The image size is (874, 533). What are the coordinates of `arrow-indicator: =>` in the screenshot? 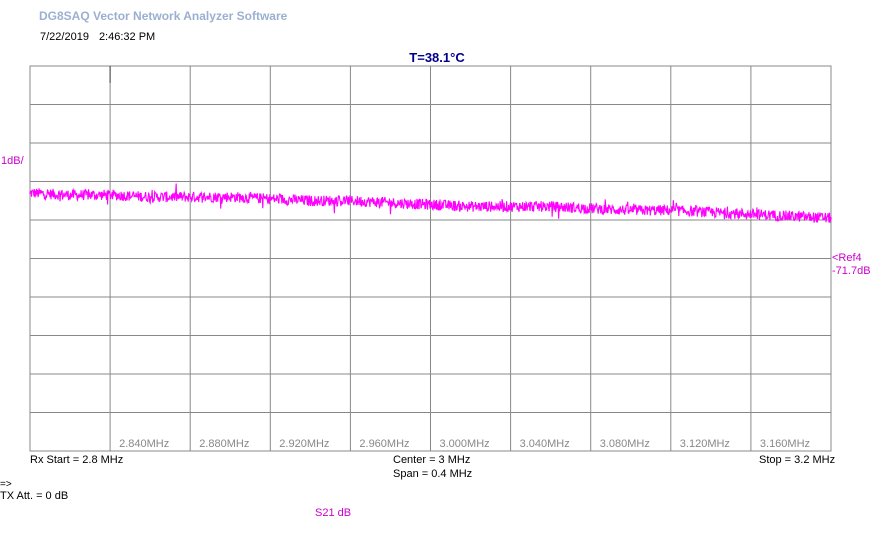 It's located at (6, 484).